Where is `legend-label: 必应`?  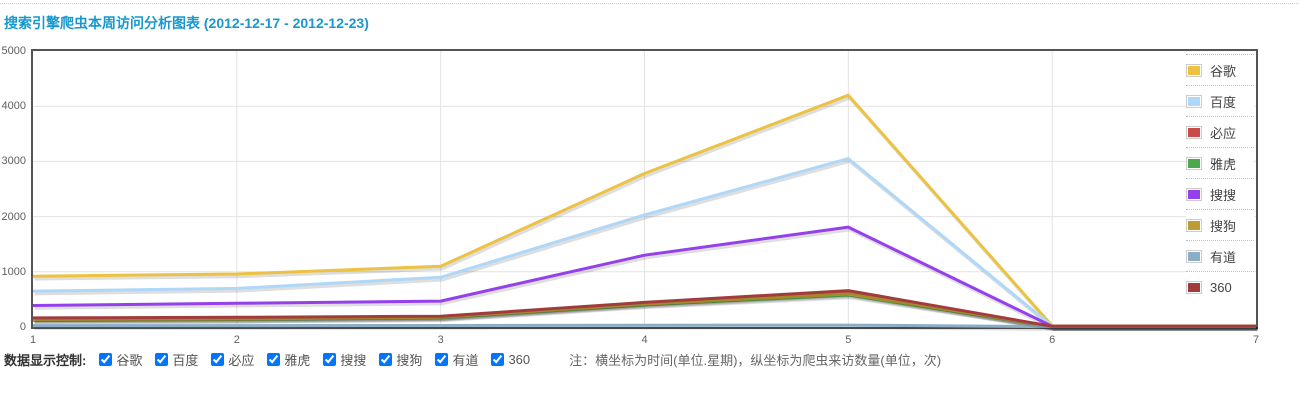 legend-label: 必应 is located at coordinates (1223, 133).